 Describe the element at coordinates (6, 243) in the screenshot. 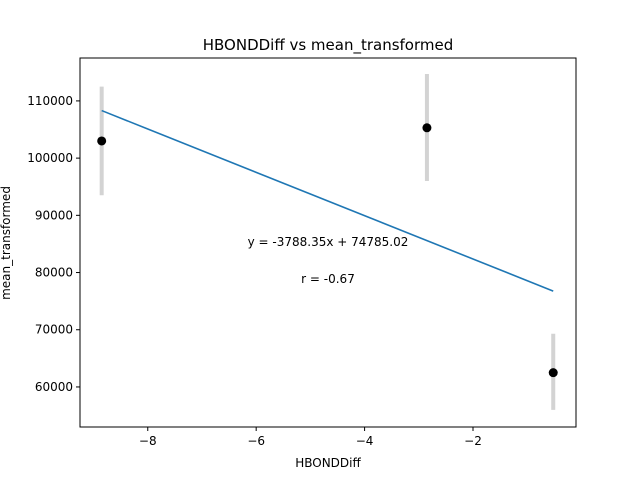

I see `y-axis-label: mean_transformed` at that location.